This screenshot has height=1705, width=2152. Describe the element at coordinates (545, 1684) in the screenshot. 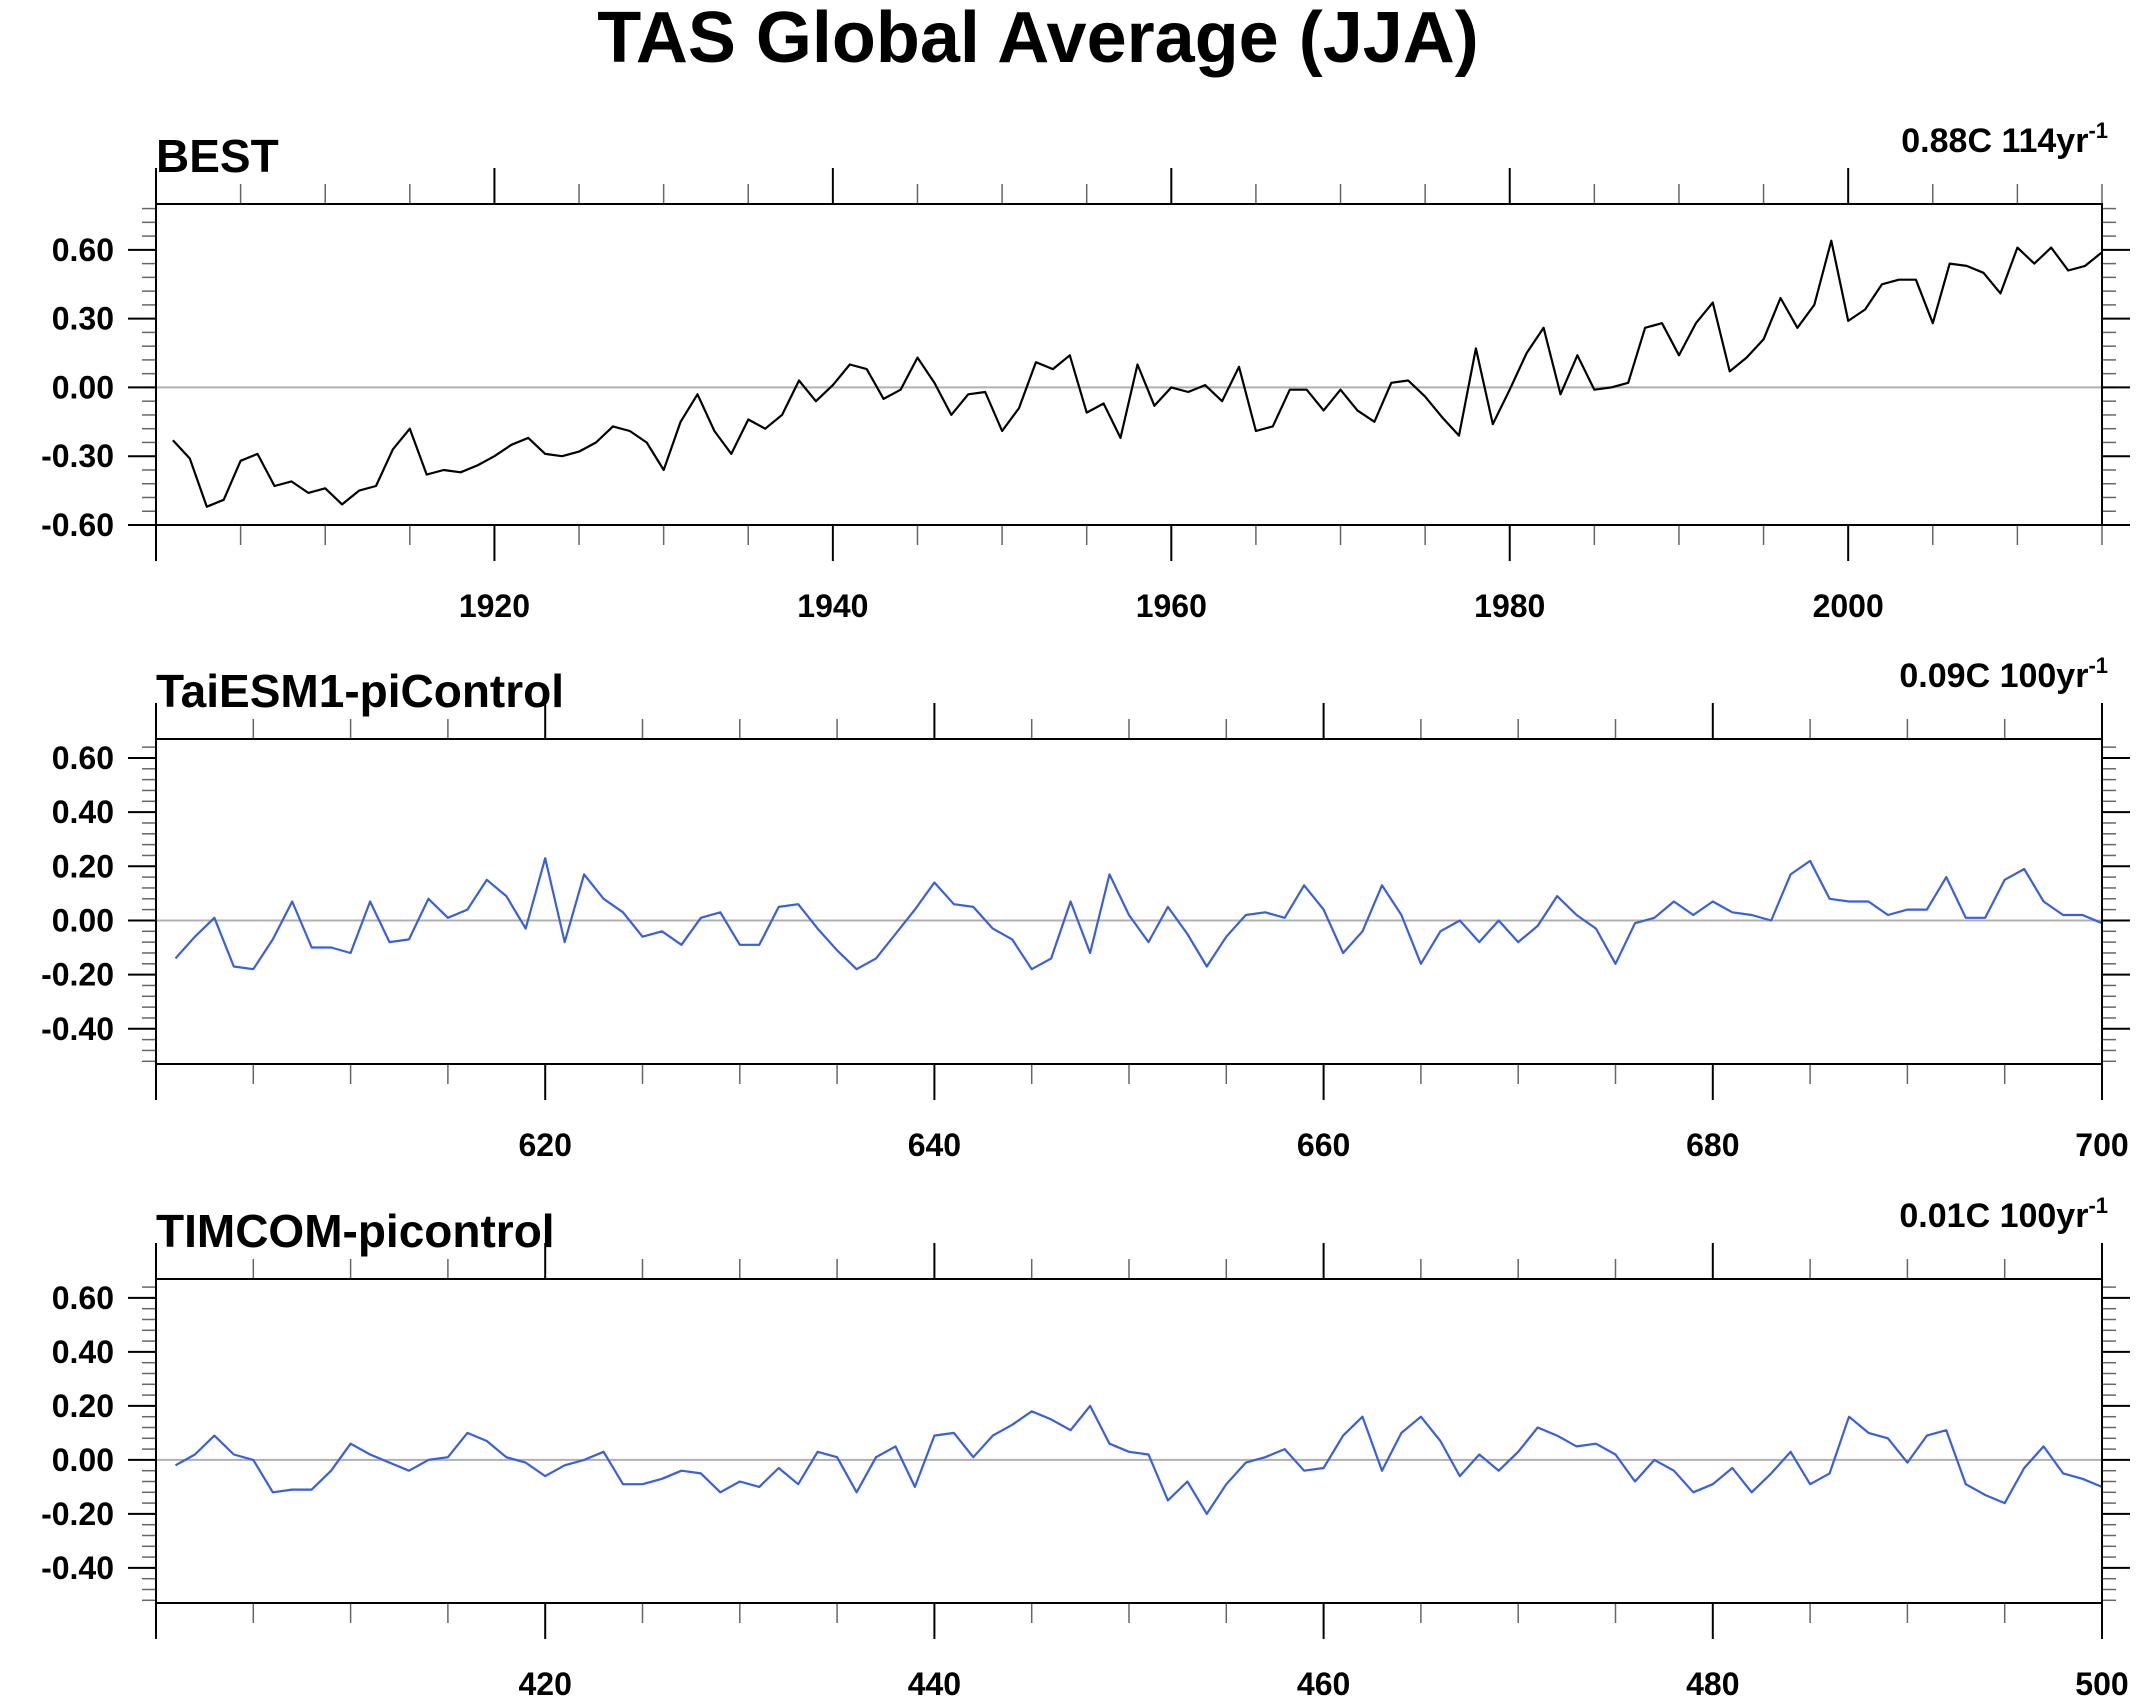

I see `x-tick-label: 420` at that location.